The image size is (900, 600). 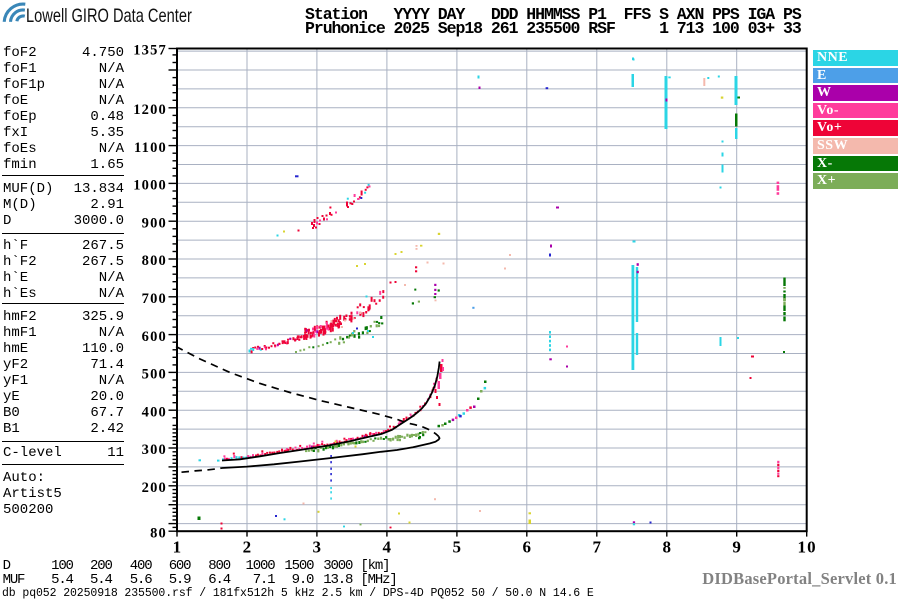 What do you see at coordinates (667, 547) in the screenshot?
I see `svg-text: 8` at bounding box center [667, 547].